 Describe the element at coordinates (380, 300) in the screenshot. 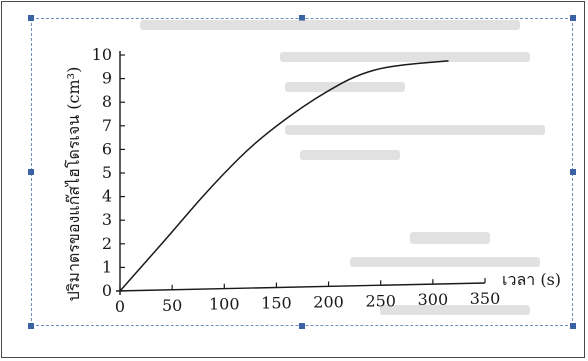

I see `x-tick-label: 250` at that location.